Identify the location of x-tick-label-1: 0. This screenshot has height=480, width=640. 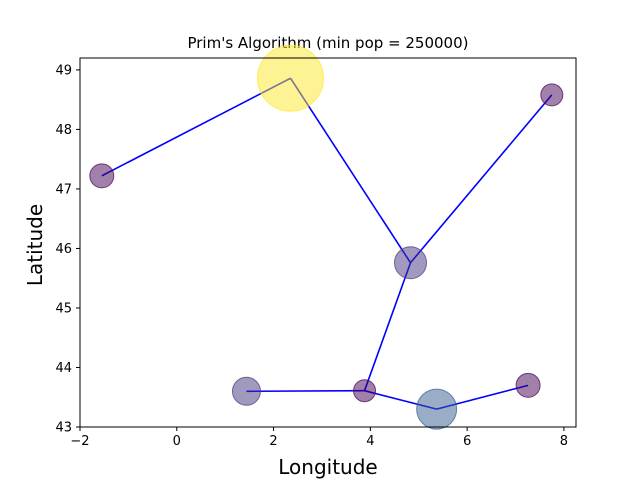
(177, 441).